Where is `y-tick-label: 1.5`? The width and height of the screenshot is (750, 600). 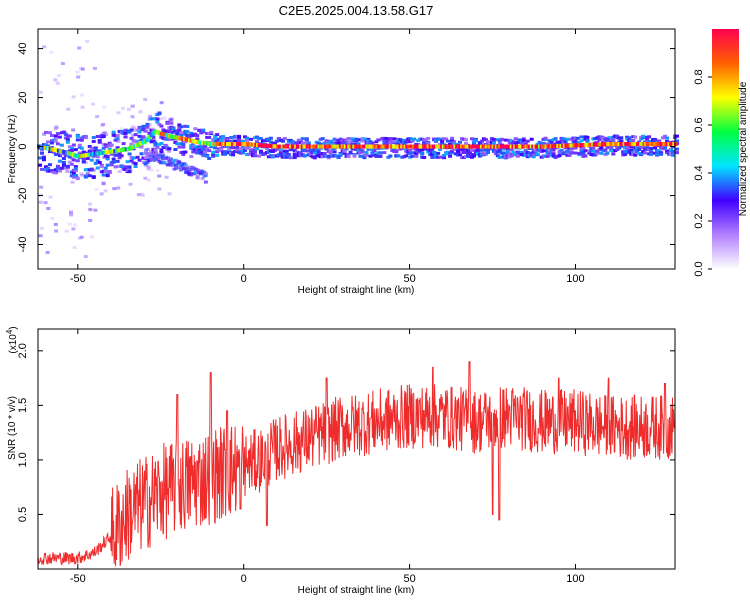
y-tick-label: 1.5 is located at coordinates (23, 405).